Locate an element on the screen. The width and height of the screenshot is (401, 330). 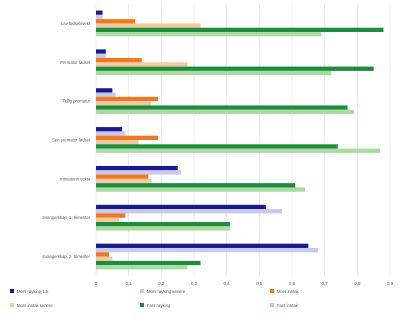
legend-label: Mors inntak is located at coordinates (288, 291).